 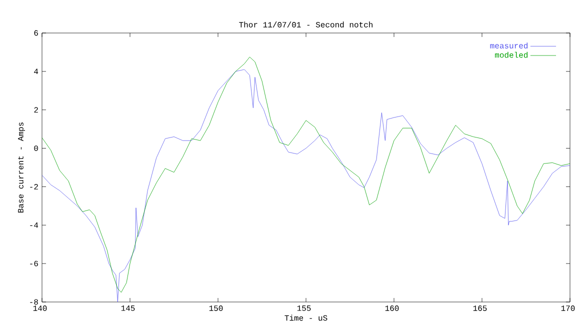 I want to click on x-tick-label: 145, so click(x=128, y=308).